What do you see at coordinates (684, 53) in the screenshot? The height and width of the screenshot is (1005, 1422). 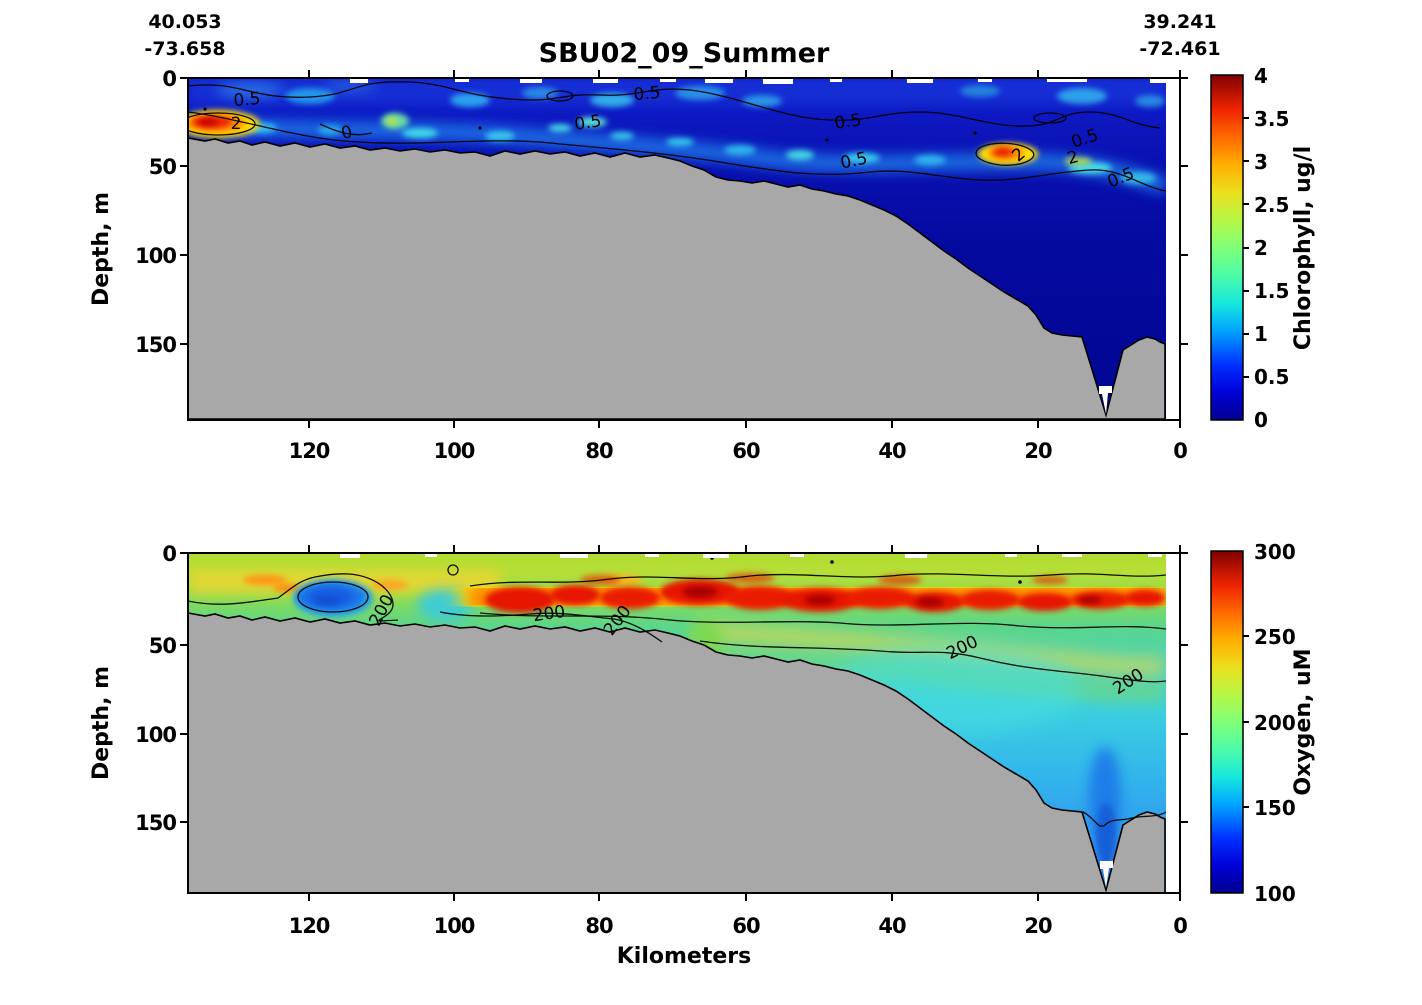 I see `plot-title: SBU02_09_Summer` at bounding box center [684, 53].